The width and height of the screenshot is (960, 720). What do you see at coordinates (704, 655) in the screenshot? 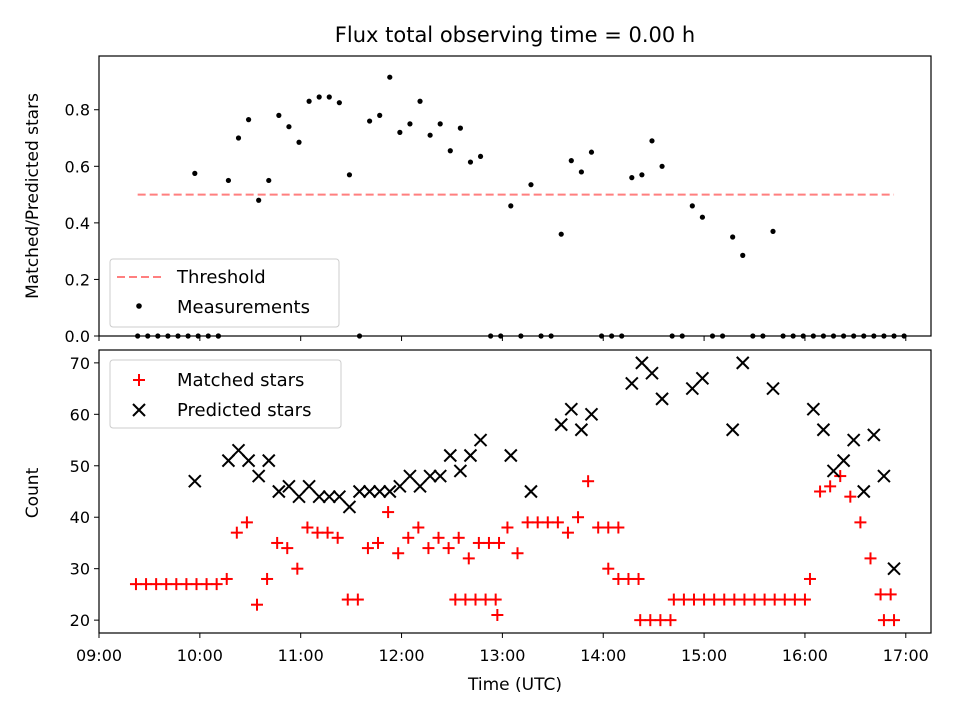
I see `x-tick-label: 15:00` at bounding box center [704, 655].